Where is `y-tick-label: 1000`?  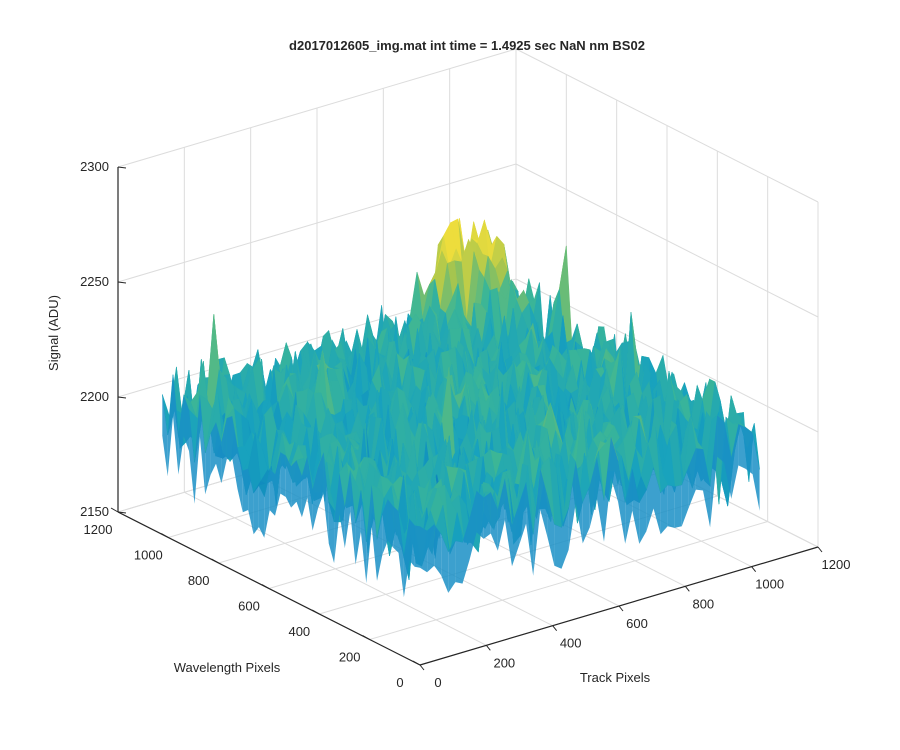 y-tick-label: 1000 is located at coordinates (148, 555).